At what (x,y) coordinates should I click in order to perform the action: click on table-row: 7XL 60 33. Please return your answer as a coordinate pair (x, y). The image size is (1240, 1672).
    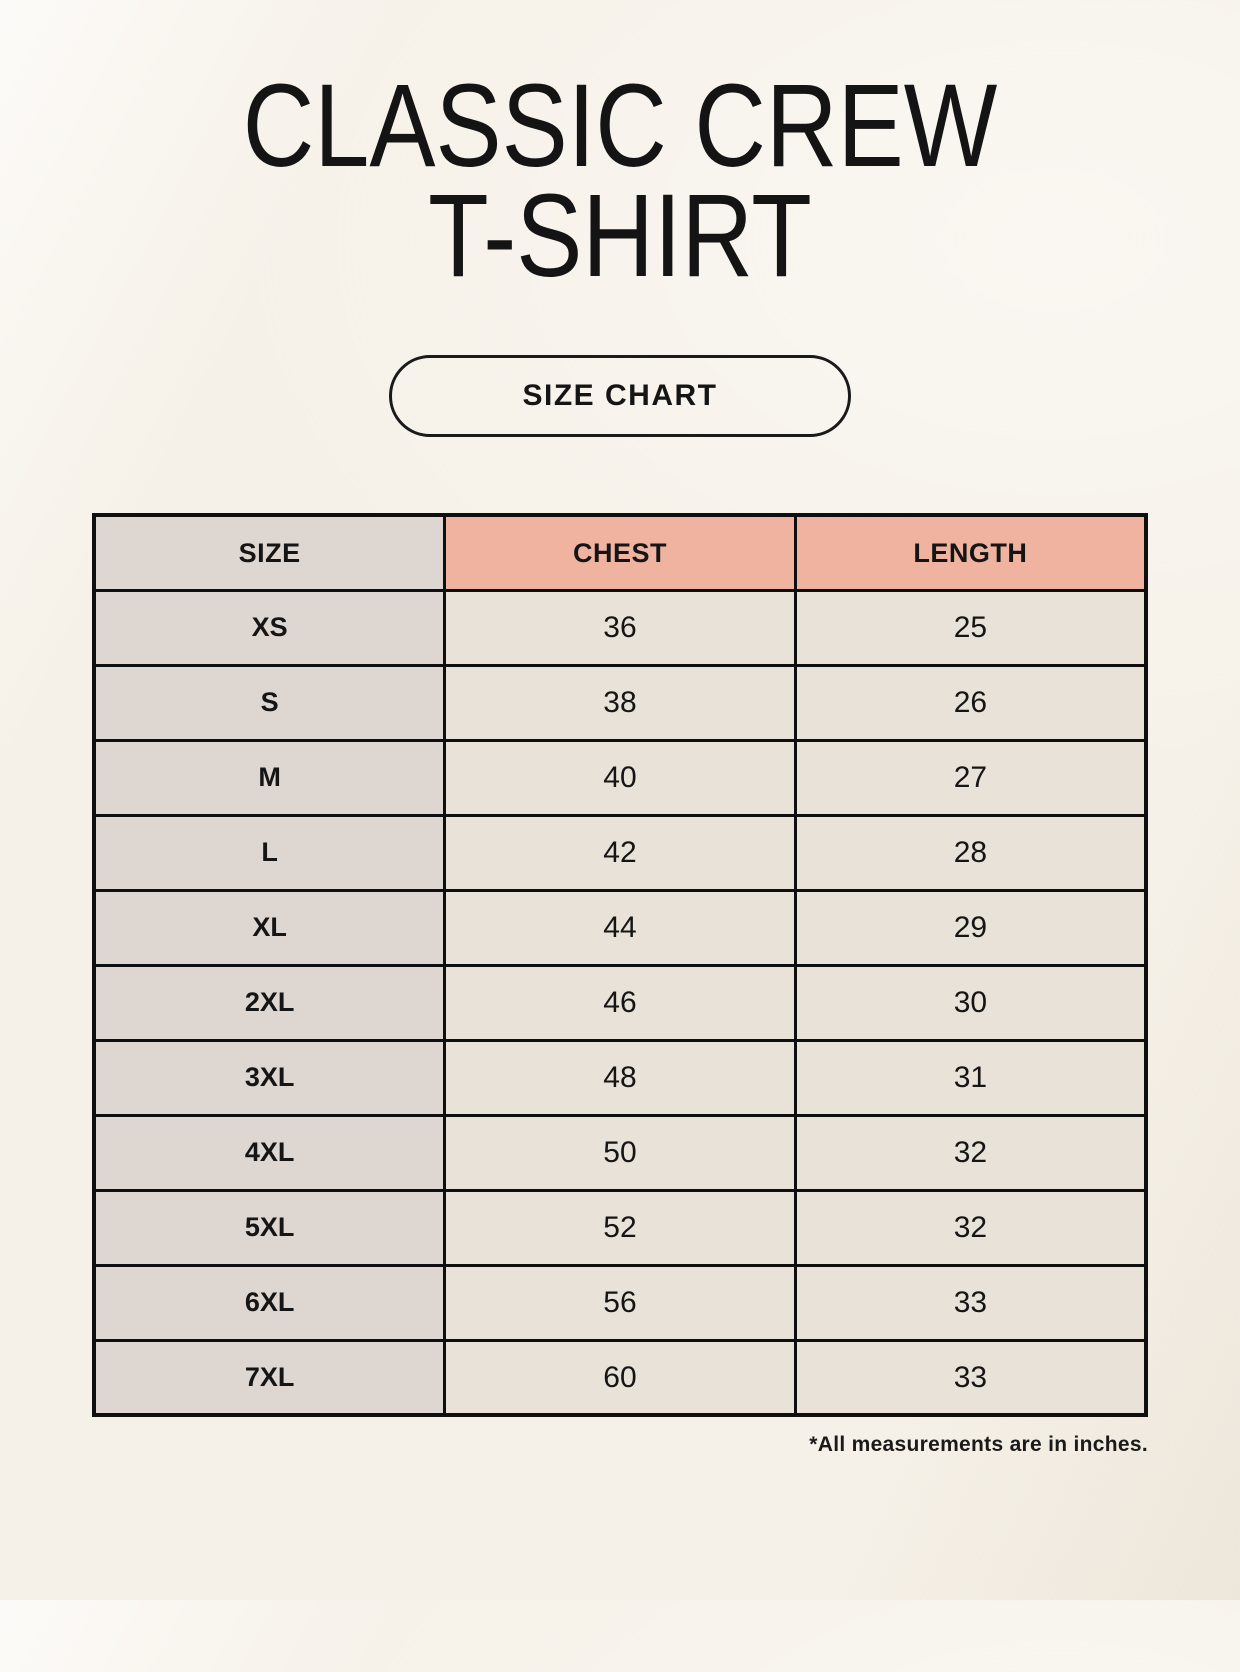
    Looking at the image, I should click on (620, 1377).